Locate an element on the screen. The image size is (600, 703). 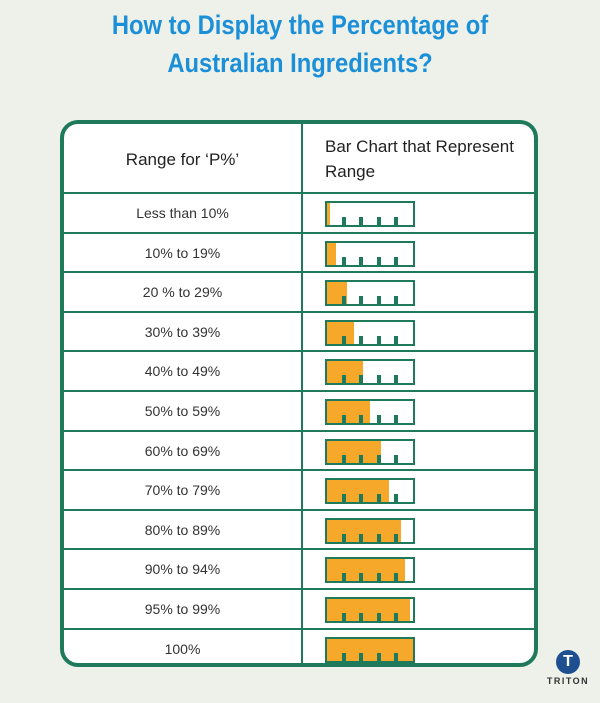
table-row: 90% to 94% is located at coordinates (299, 568).